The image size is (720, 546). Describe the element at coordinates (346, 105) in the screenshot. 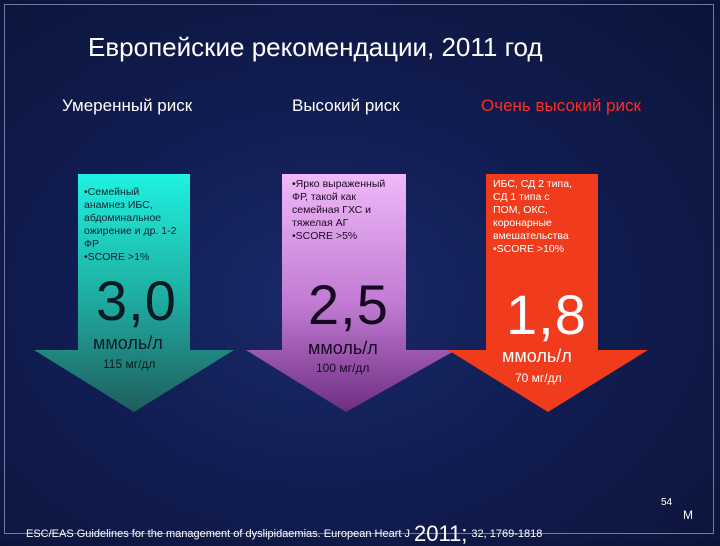

I see `heading-high-risk: Высокий риск` at that location.